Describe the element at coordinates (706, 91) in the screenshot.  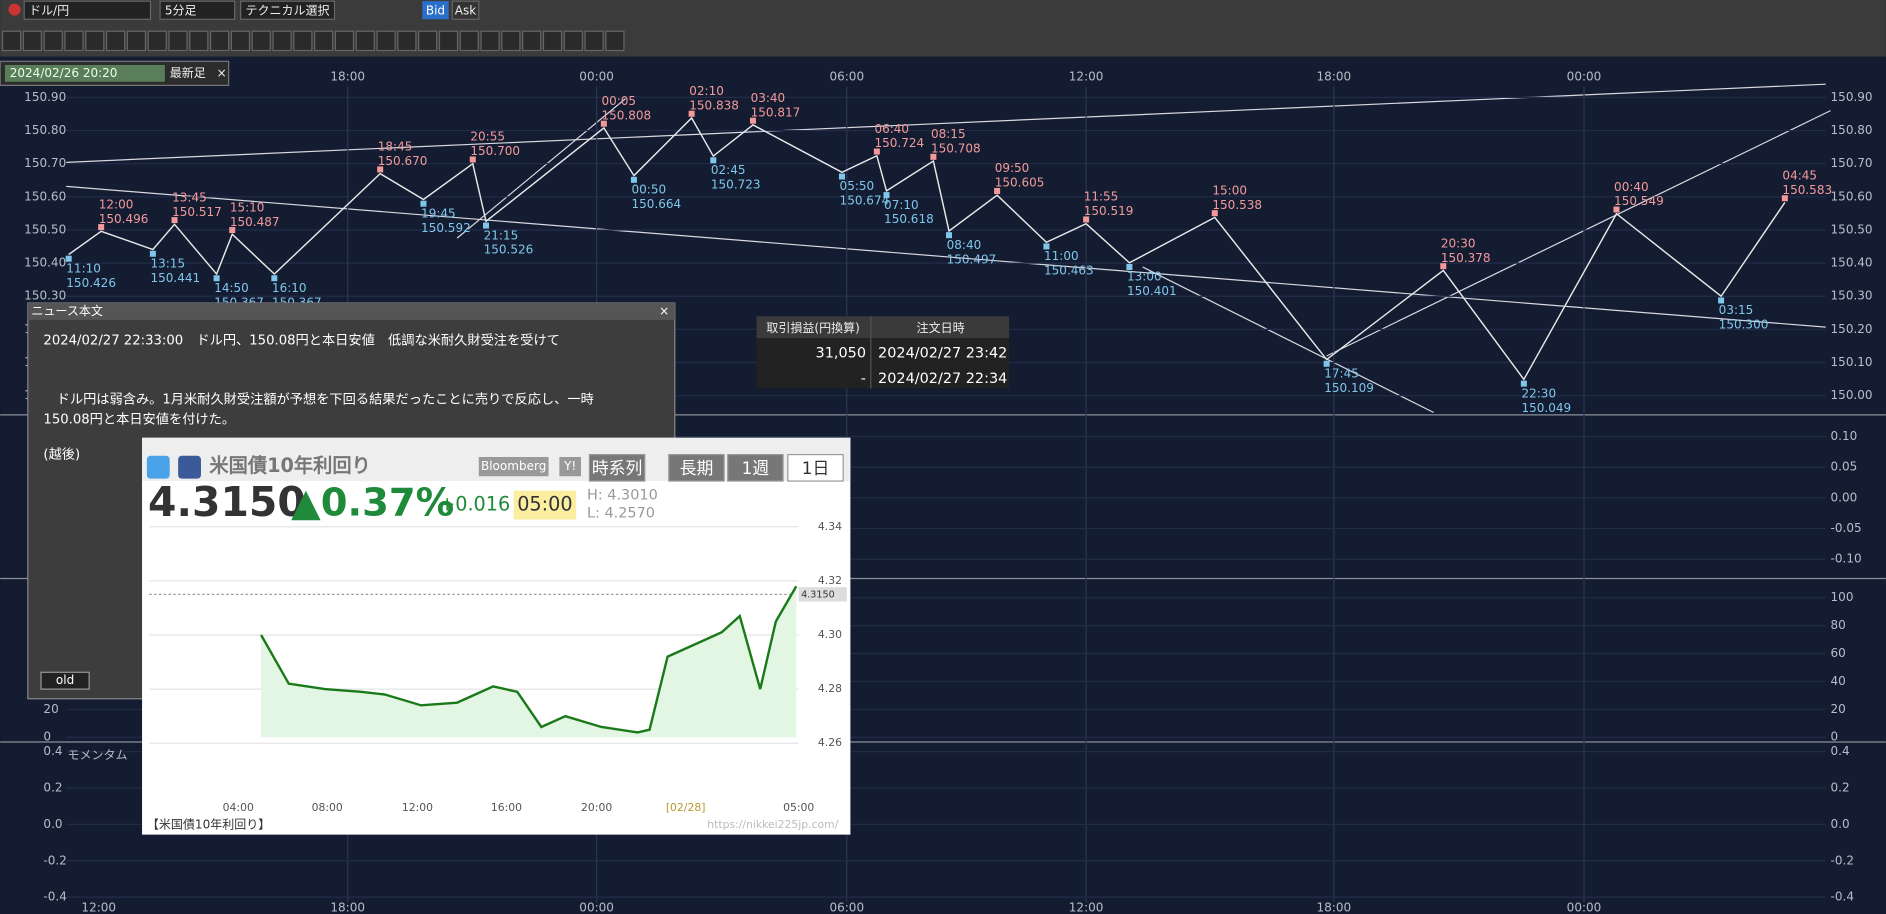
I see `annotation-time: 02:10` at that location.